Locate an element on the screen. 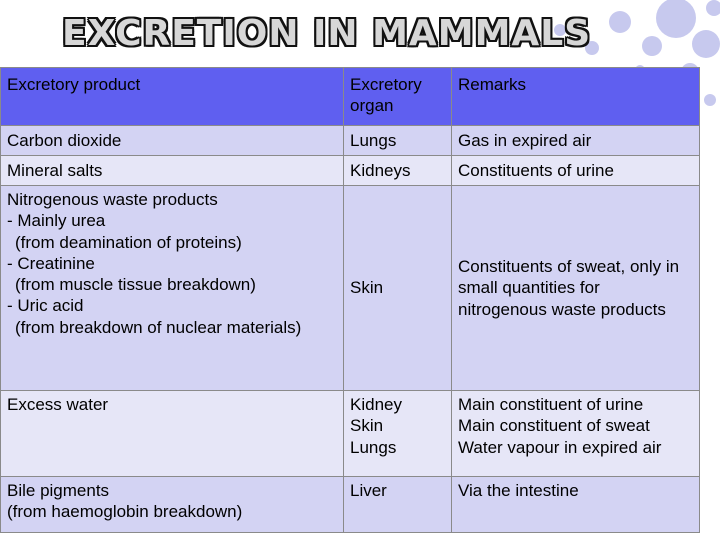  organ-cell: Lungs is located at coordinates (397, 140).